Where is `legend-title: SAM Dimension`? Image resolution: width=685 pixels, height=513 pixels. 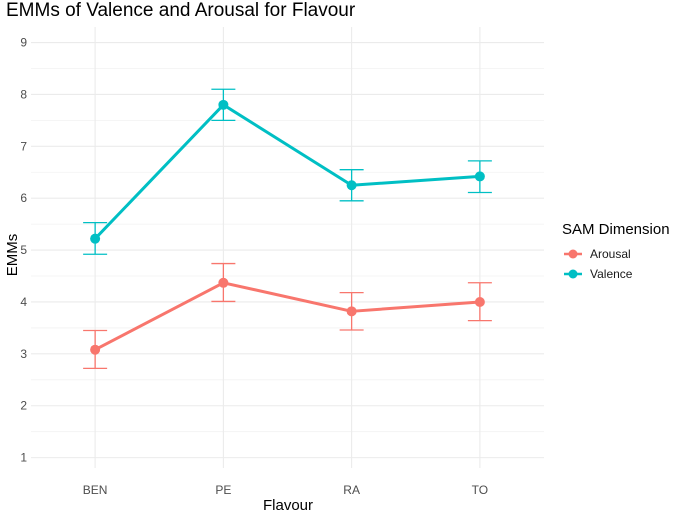 legend-title: SAM Dimension is located at coordinates (616, 229).